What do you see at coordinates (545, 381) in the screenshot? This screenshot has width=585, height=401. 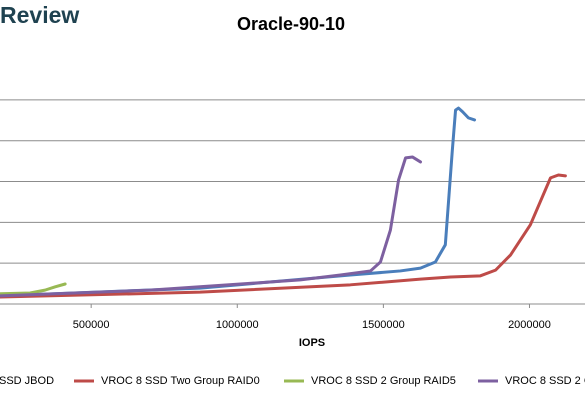 I see `legend-label: VROC 8 SSD 2 G` at bounding box center [545, 381].